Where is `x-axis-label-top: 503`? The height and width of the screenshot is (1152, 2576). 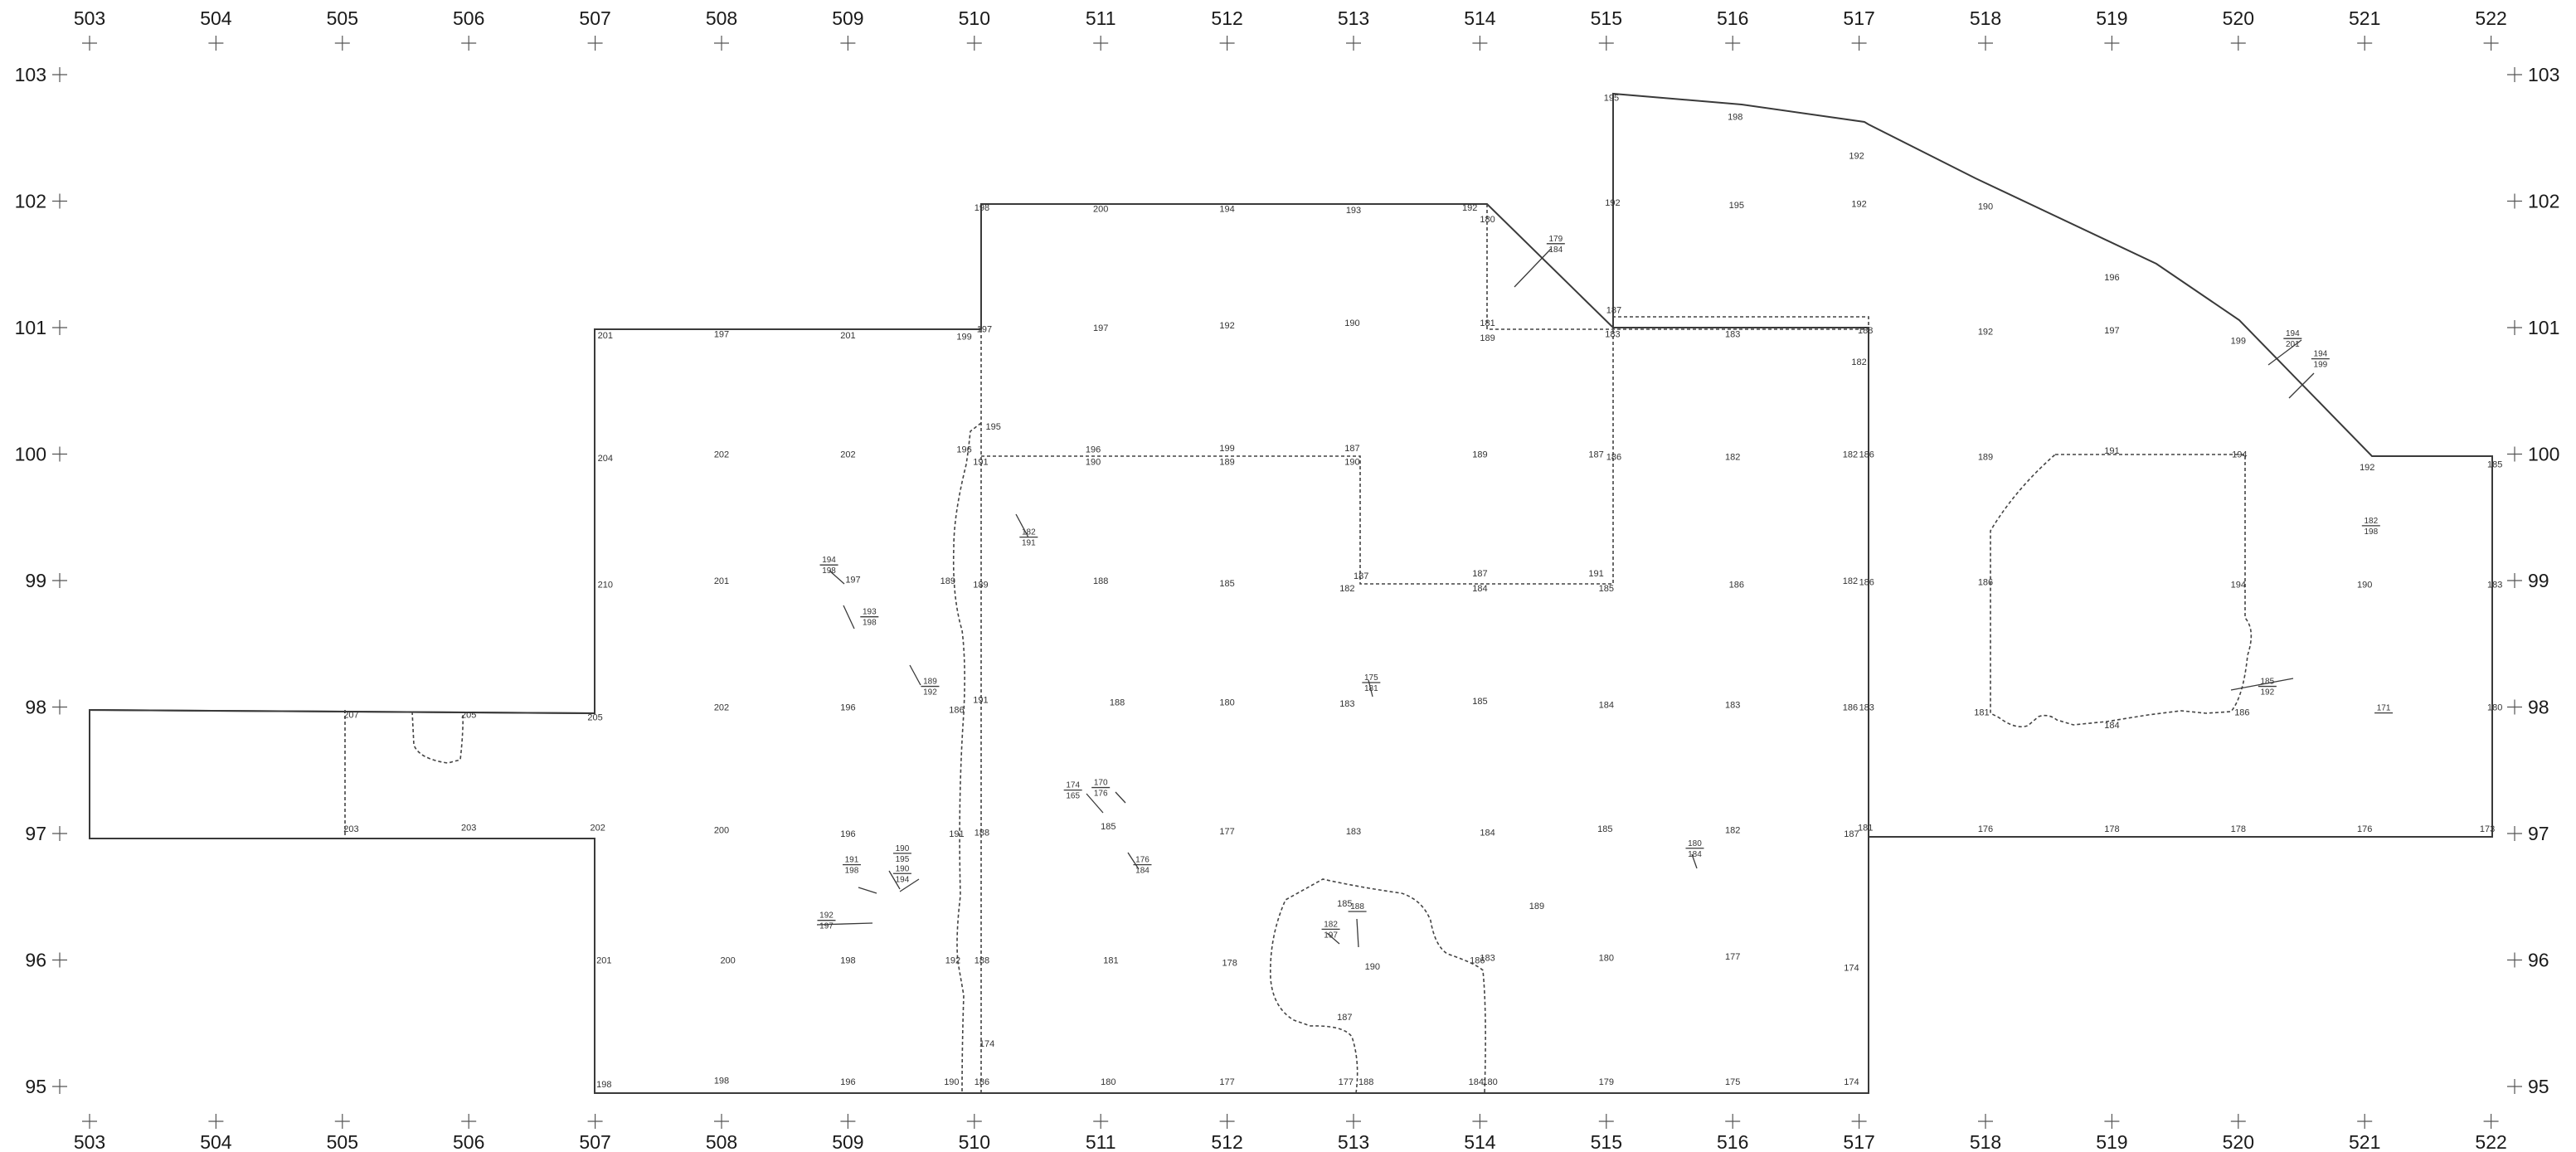
x-axis-label-top: 503 is located at coordinates (89, 18).